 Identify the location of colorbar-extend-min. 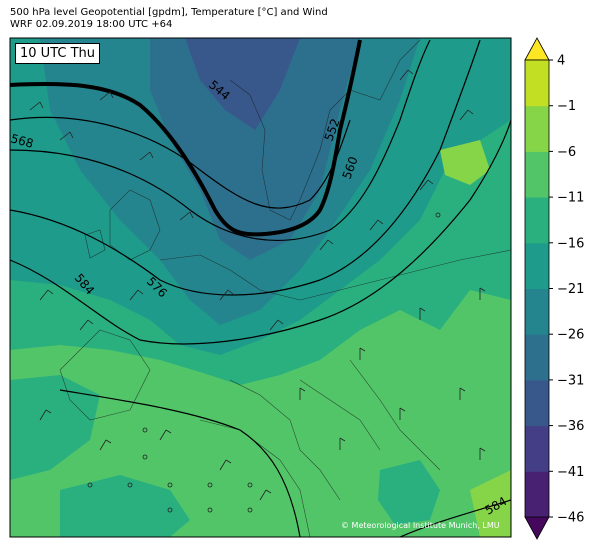
(537, 528).